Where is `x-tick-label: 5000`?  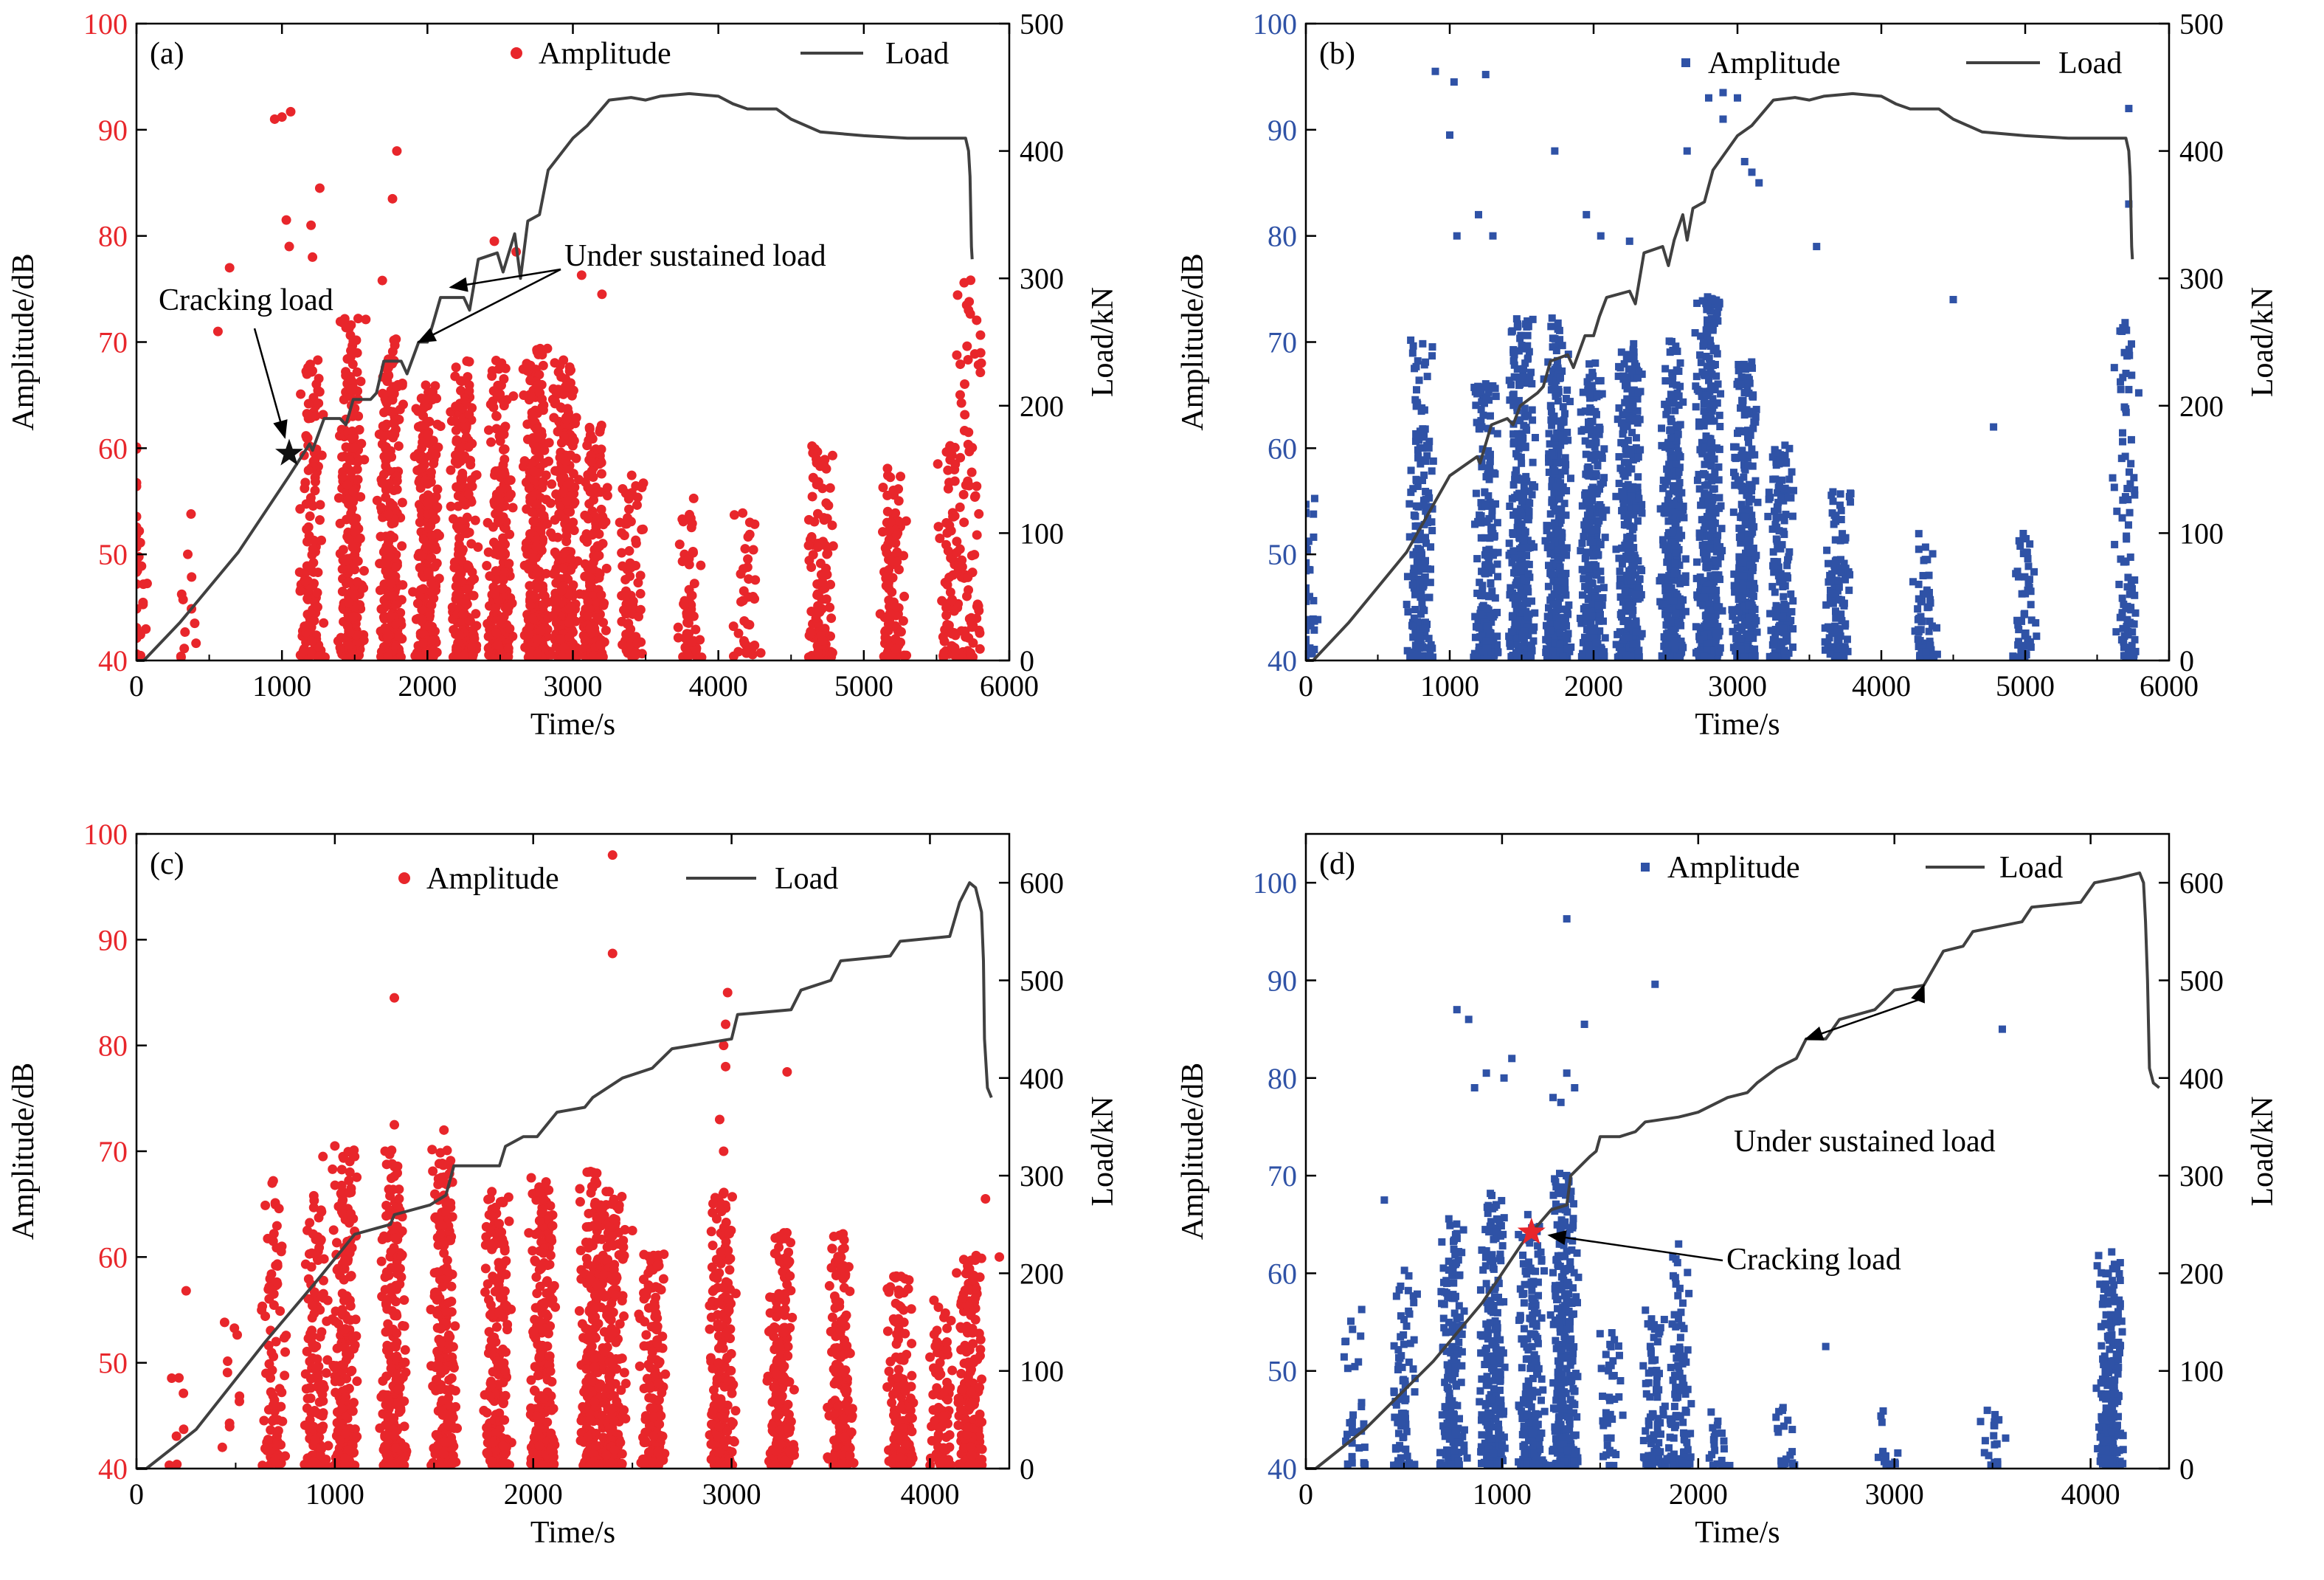
x-tick-label: 5000 is located at coordinates (863, 686).